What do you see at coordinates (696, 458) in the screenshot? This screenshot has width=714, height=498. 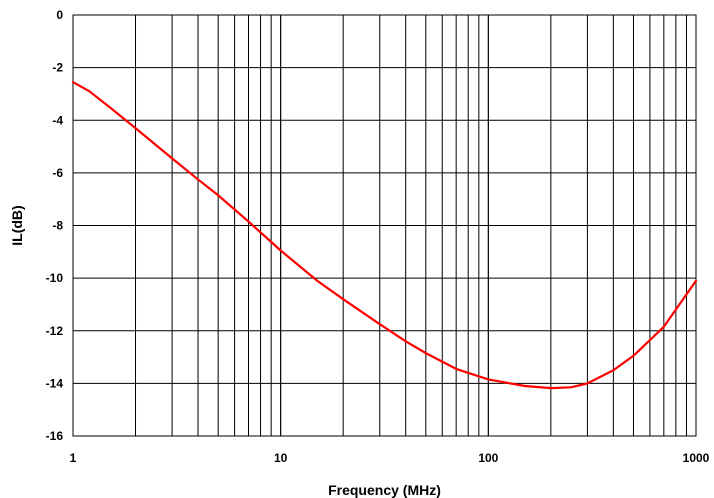 I see `x-tick-label: 1000` at bounding box center [696, 458].